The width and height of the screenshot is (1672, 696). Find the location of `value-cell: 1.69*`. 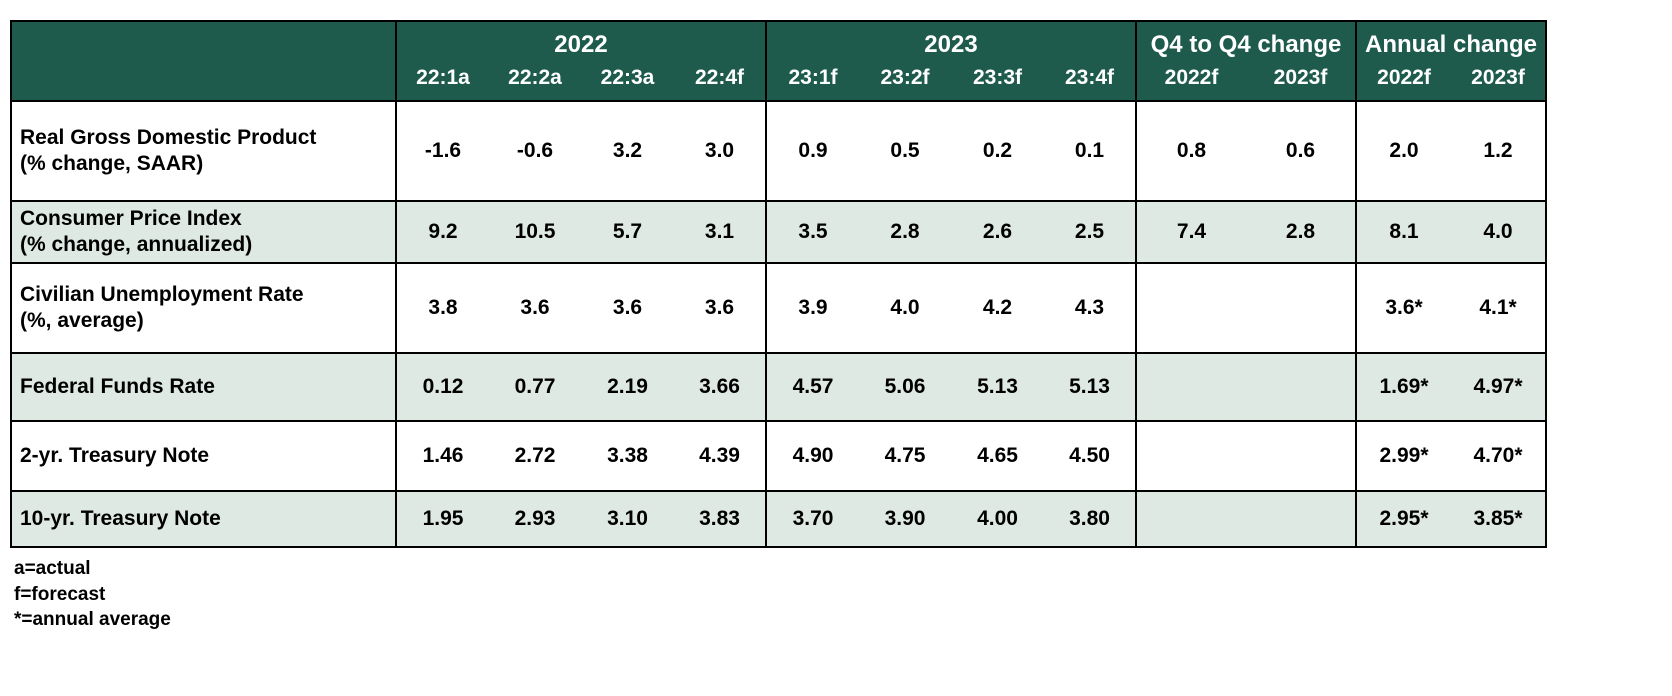

value-cell: 1.69* is located at coordinates (1403, 387).